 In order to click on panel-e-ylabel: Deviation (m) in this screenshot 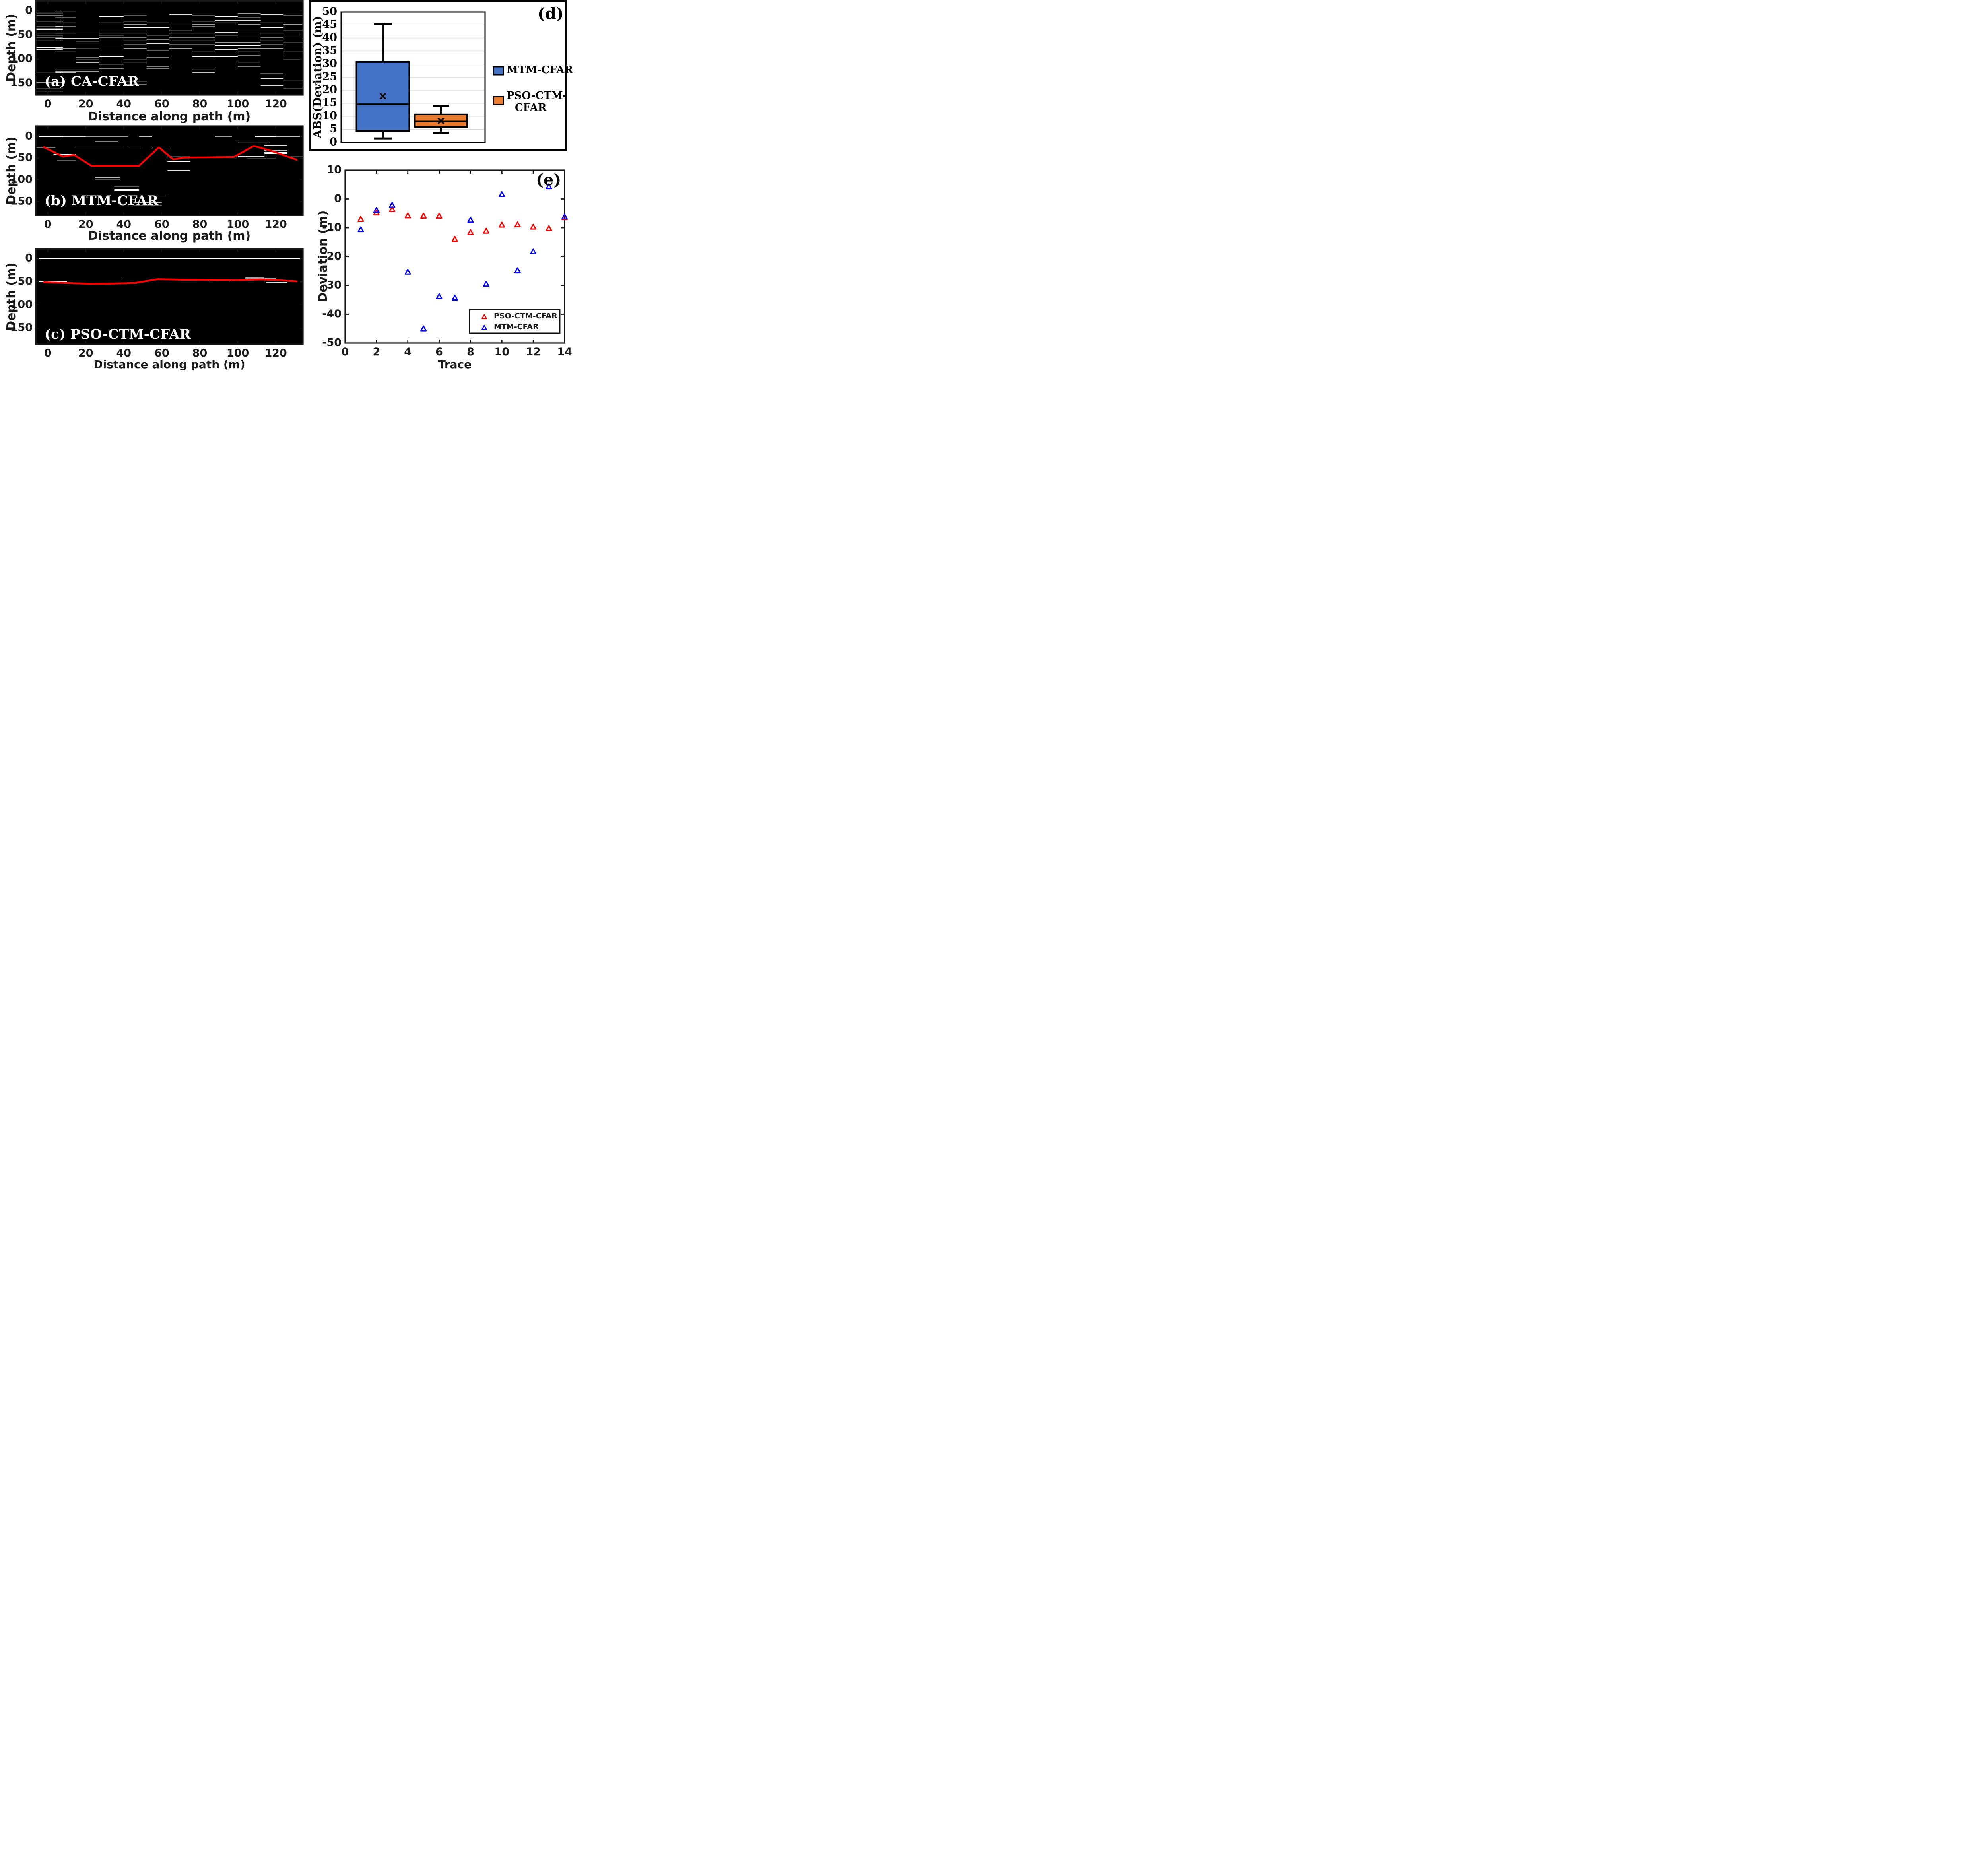, I will do `click(323, 256)`.